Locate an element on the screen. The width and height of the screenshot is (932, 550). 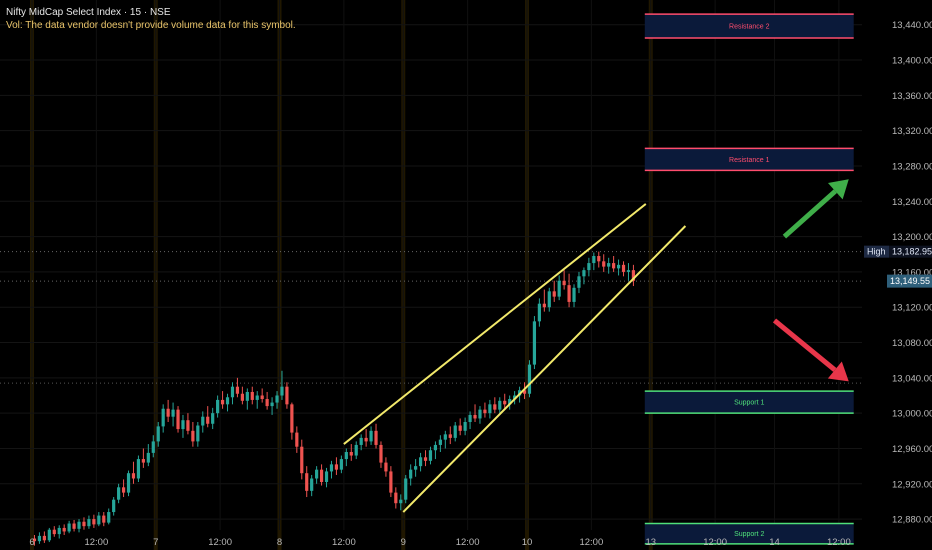
arrow-down is located at coordinates (810, 350).